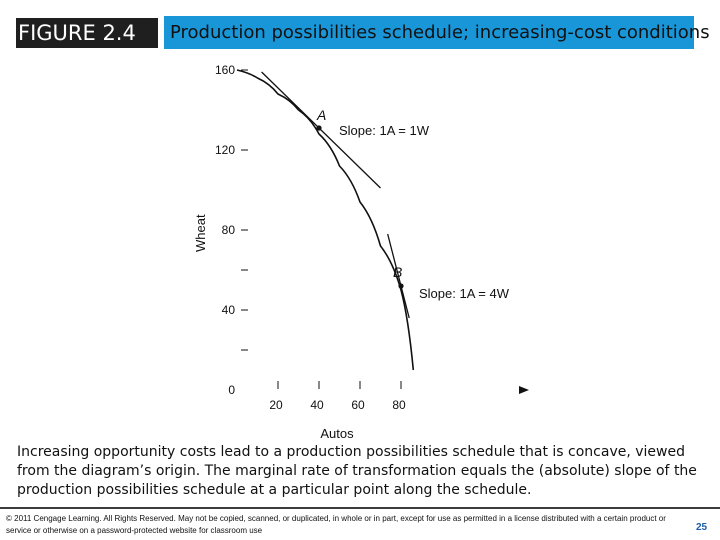 This screenshot has height=540, width=720. I want to click on slope-annotation-a: Slope: 1A = 1W, so click(384, 130).